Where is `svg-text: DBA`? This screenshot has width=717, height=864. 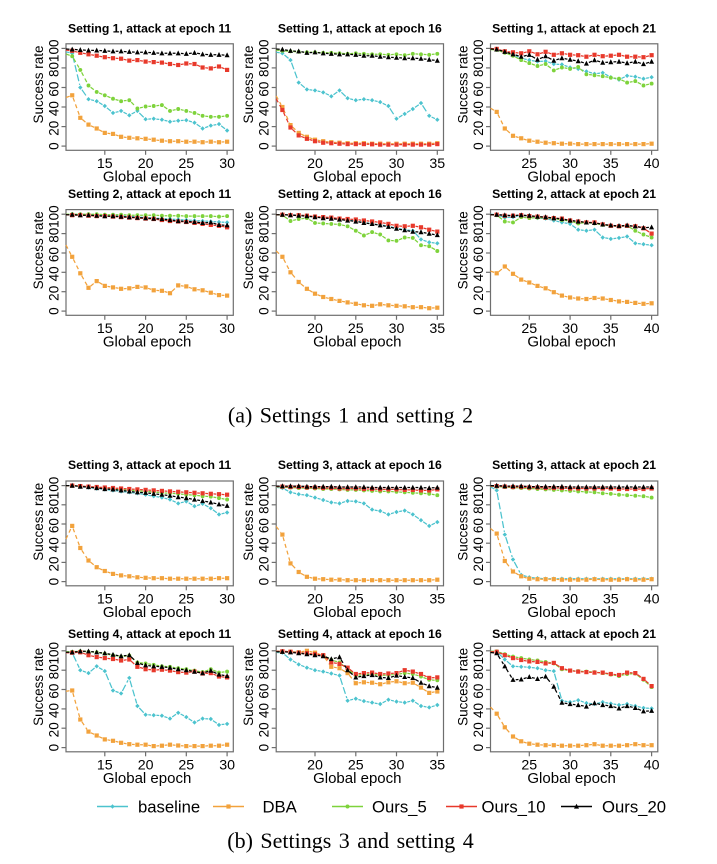 svg-text: DBA is located at coordinates (280, 806).